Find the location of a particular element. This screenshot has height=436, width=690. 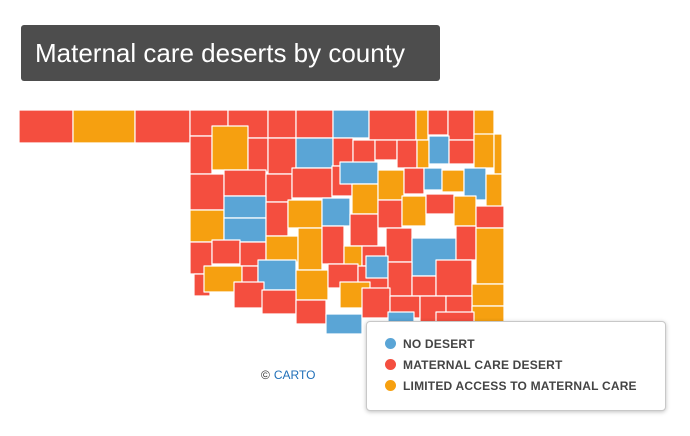

map-attribution: © CARTO is located at coordinates (288, 375).